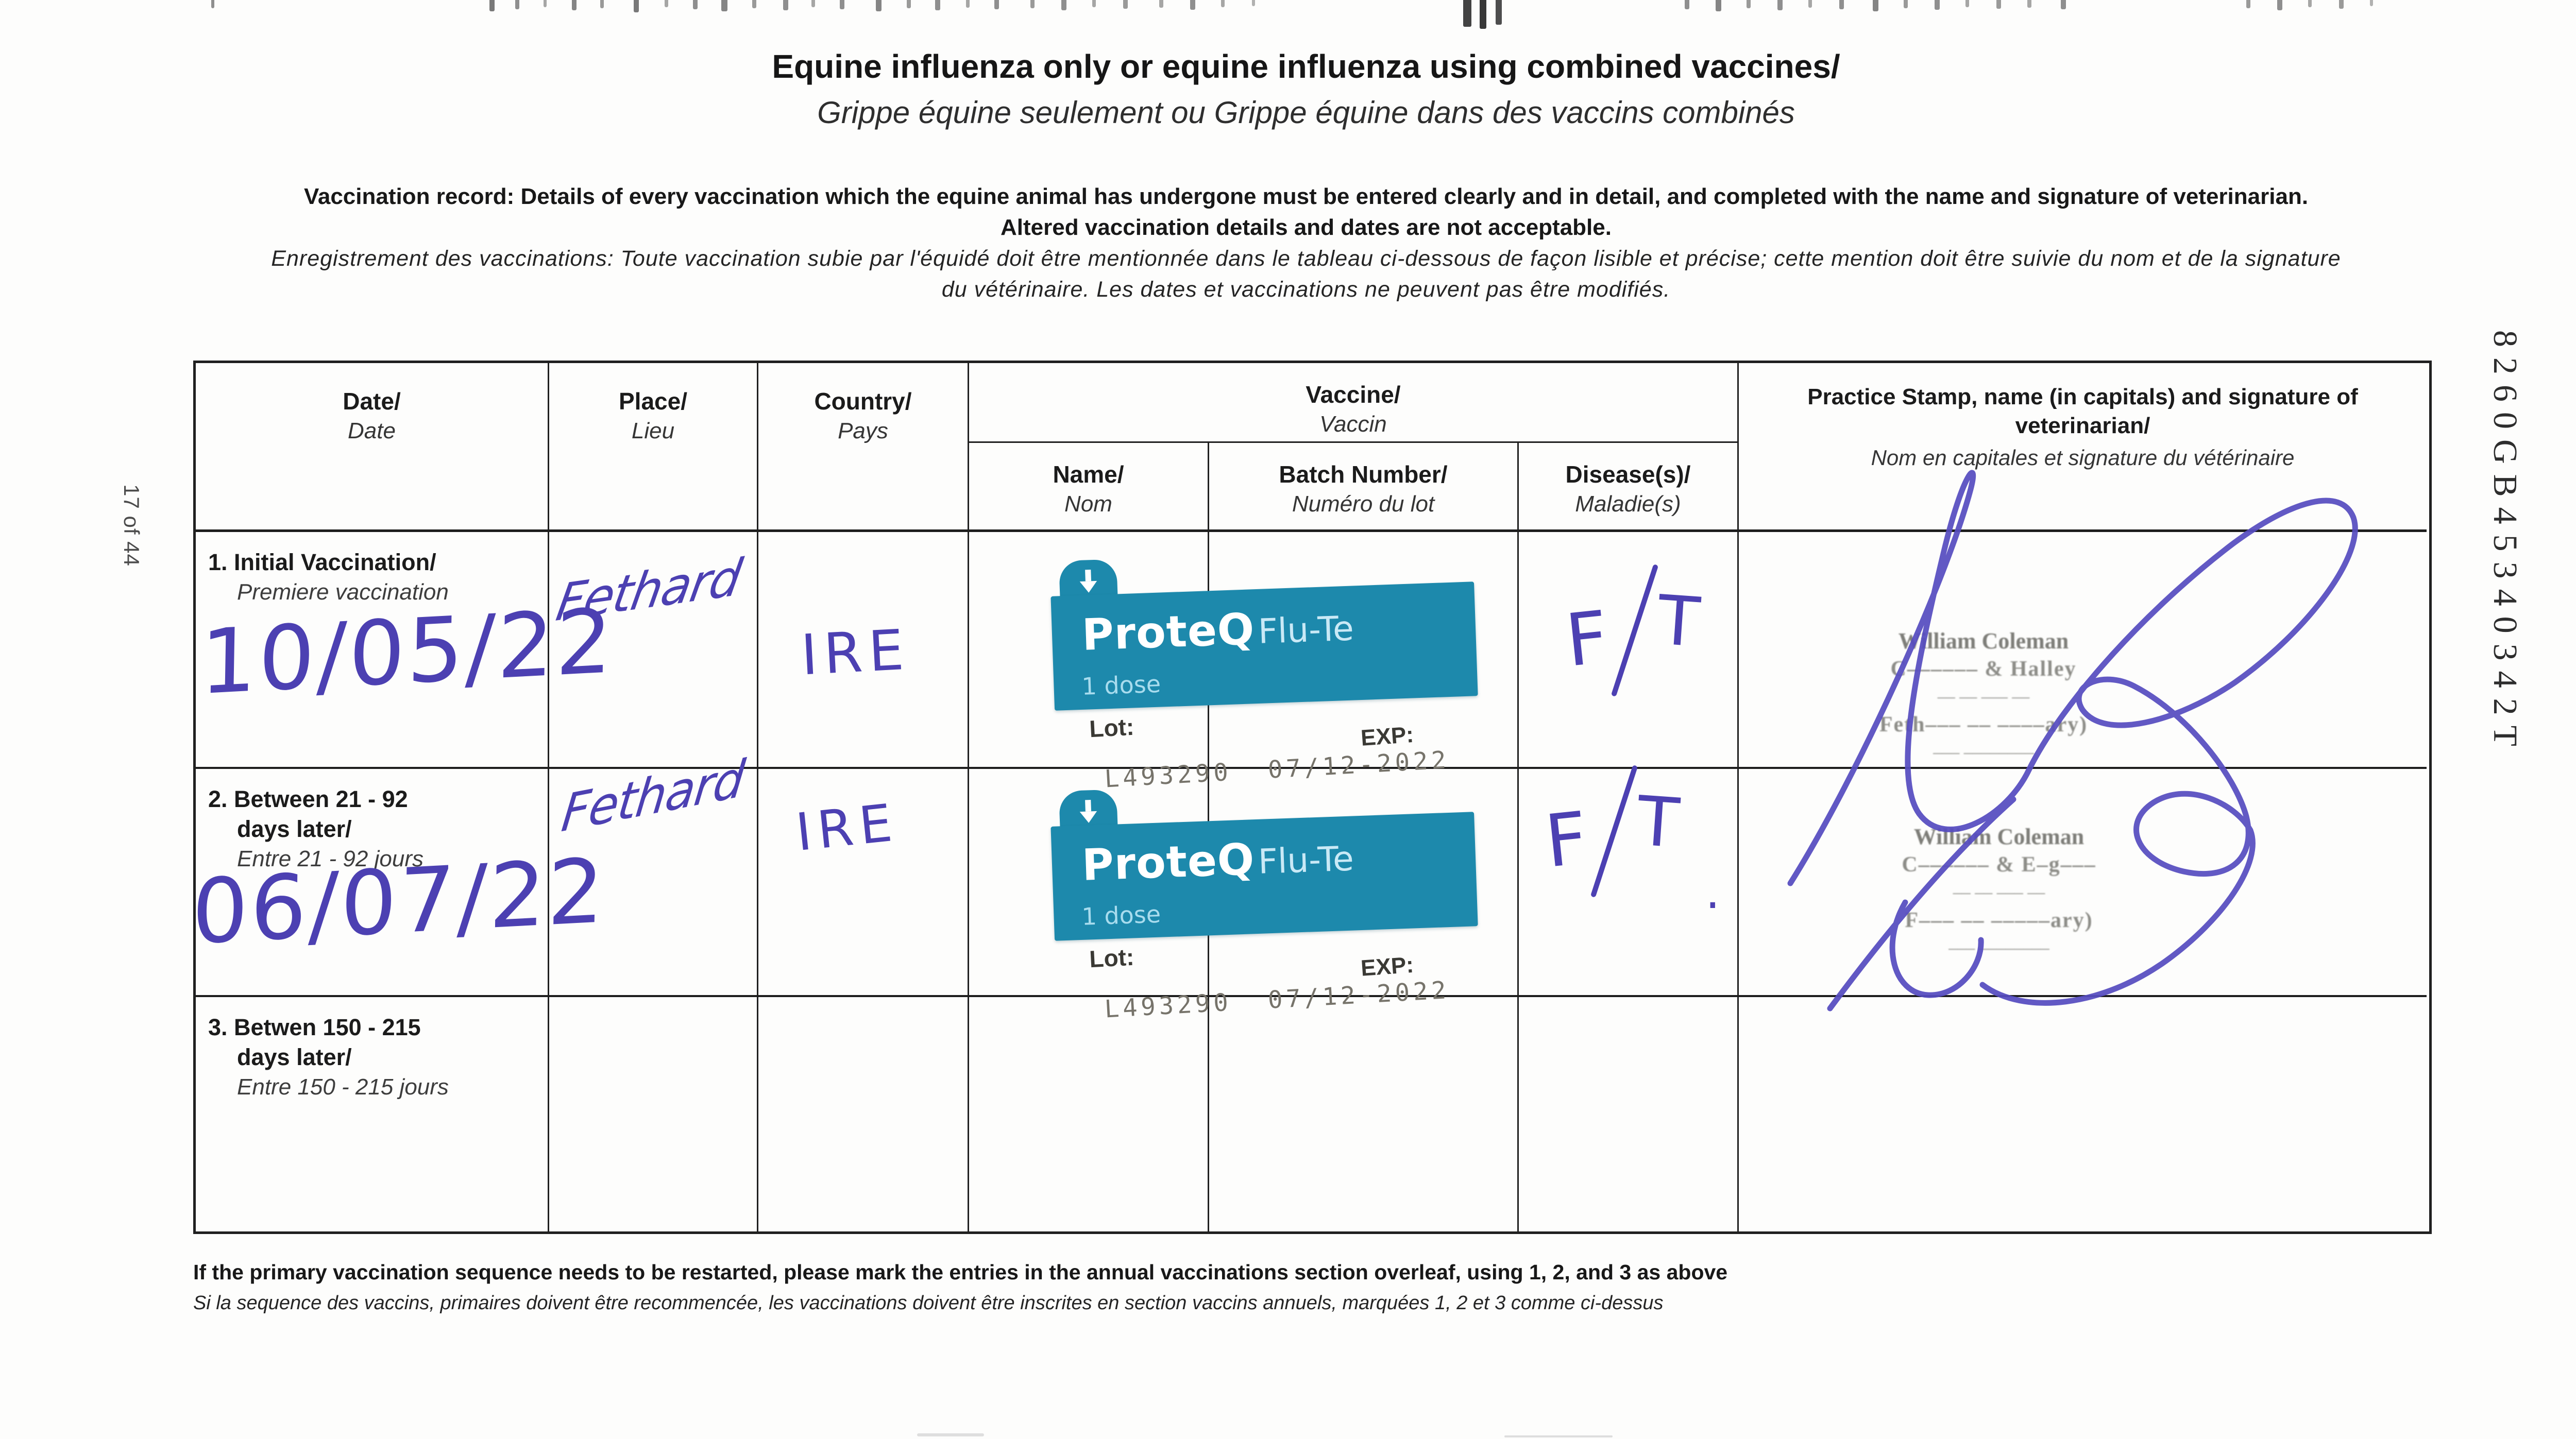 This screenshot has height=1439, width=2576. I want to click on row1-place-cell, so click(653, 651).